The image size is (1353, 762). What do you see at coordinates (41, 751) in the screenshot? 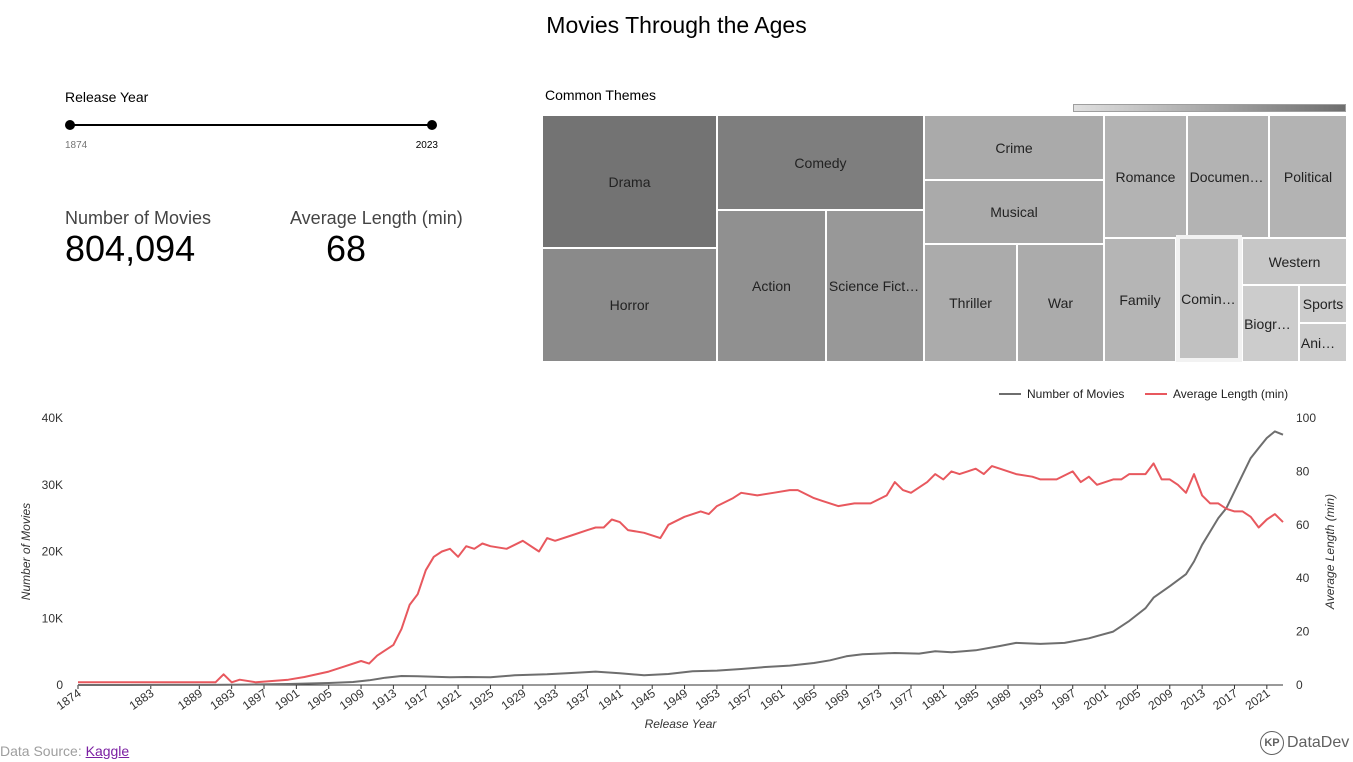
I see `data-source-label: Data Source:` at bounding box center [41, 751].